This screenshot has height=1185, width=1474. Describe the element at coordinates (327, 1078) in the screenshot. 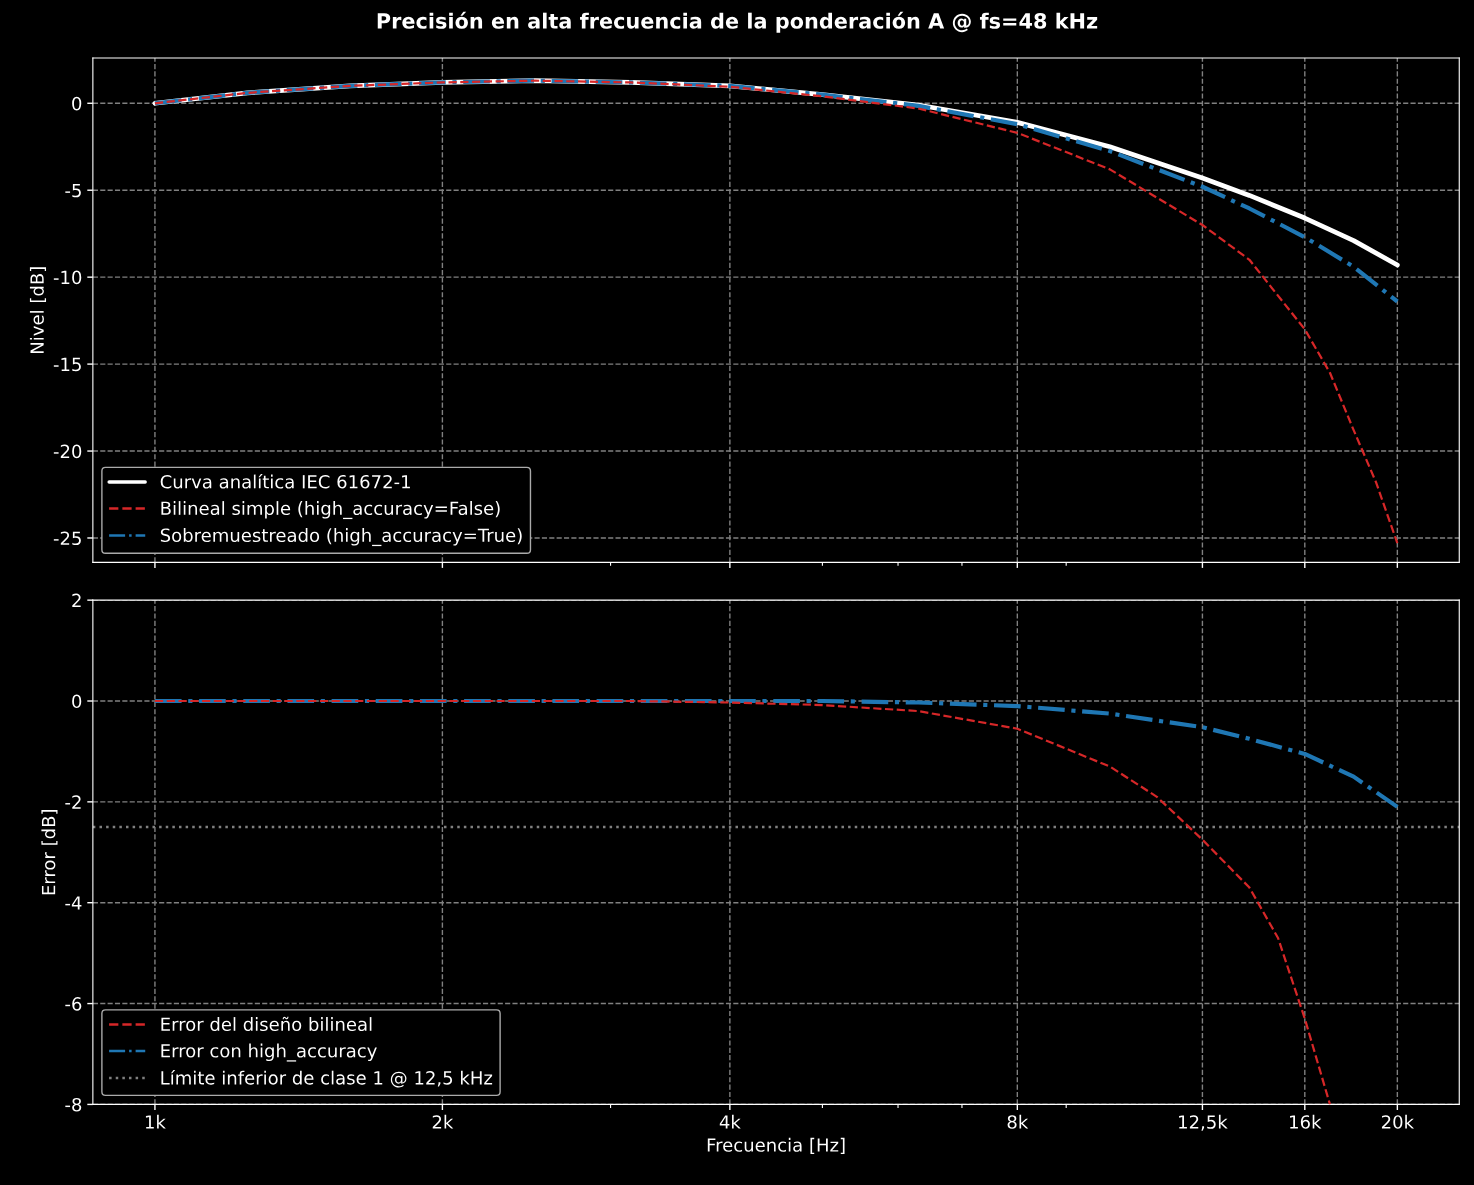

I see `legend-label: Límite inferior de clase 1 @ 12,5 kHz` at that location.